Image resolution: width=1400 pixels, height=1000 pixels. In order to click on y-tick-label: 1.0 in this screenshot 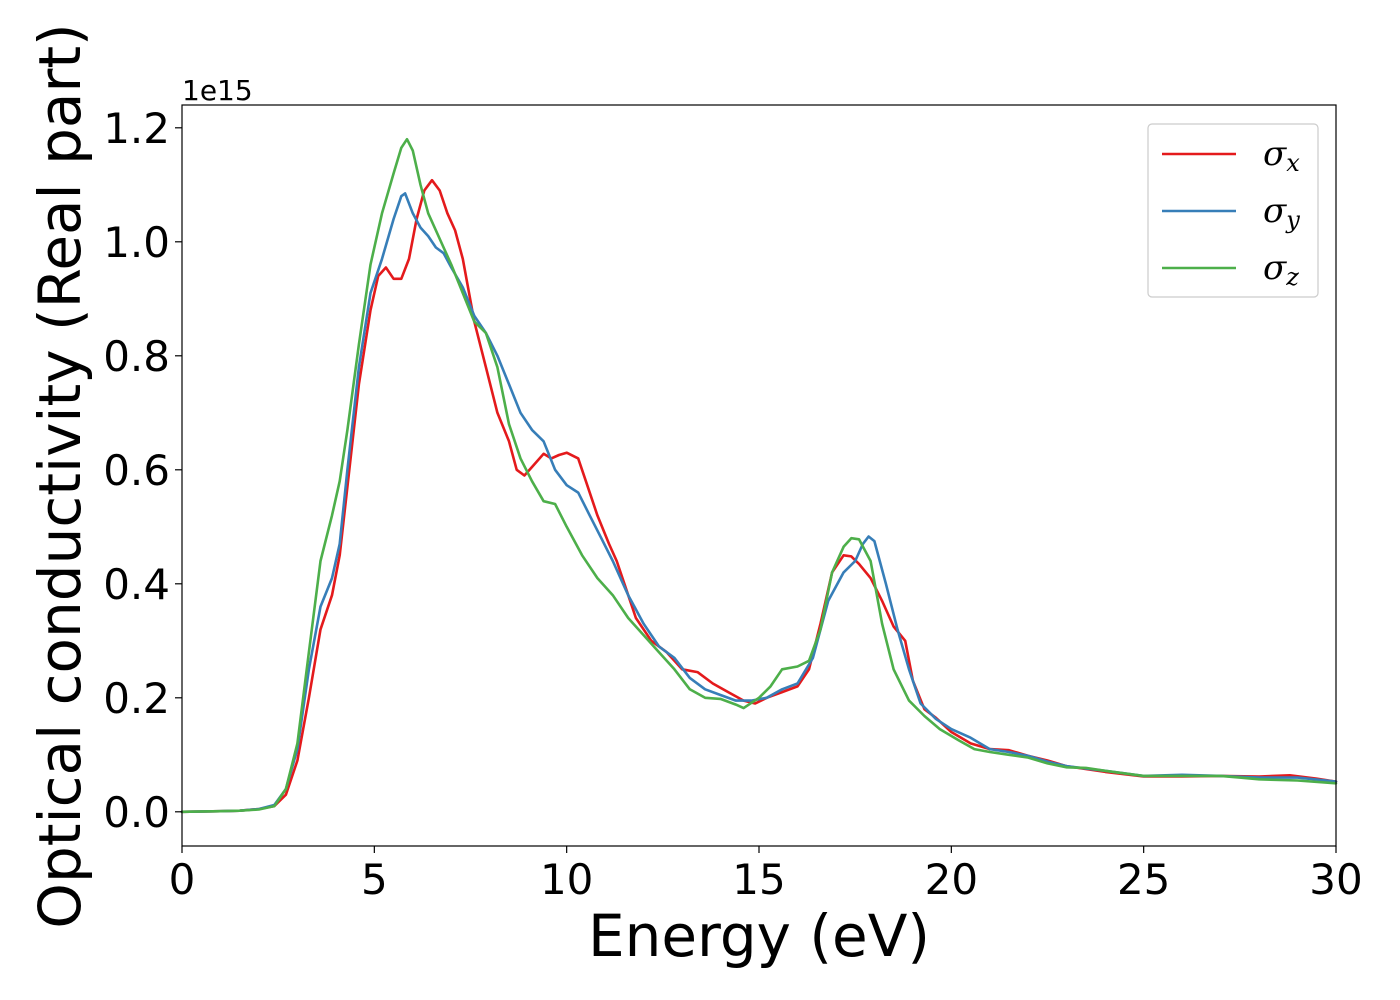, I will do `click(136, 242)`.